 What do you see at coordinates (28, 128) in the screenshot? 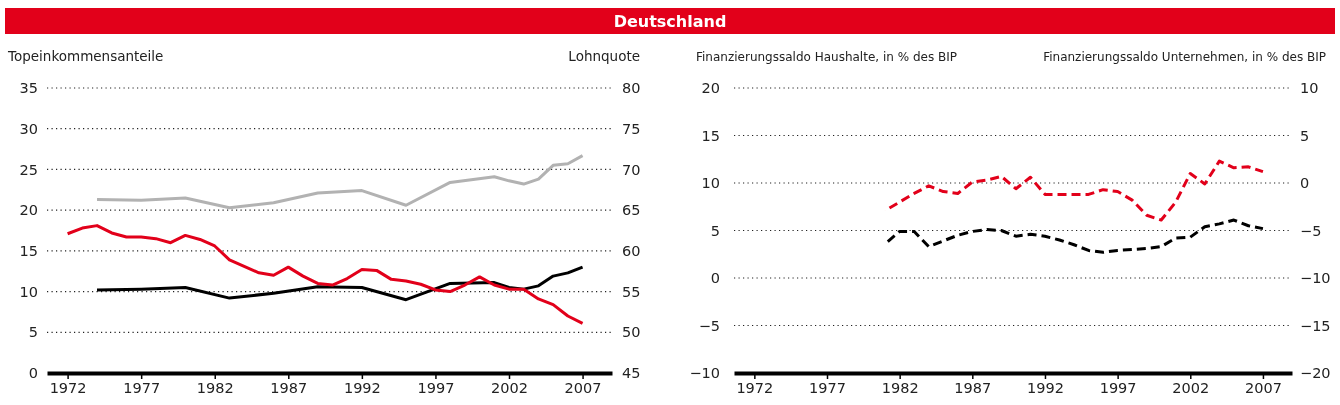
I see `y-tick-label: 30` at bounding box center [28, 128].